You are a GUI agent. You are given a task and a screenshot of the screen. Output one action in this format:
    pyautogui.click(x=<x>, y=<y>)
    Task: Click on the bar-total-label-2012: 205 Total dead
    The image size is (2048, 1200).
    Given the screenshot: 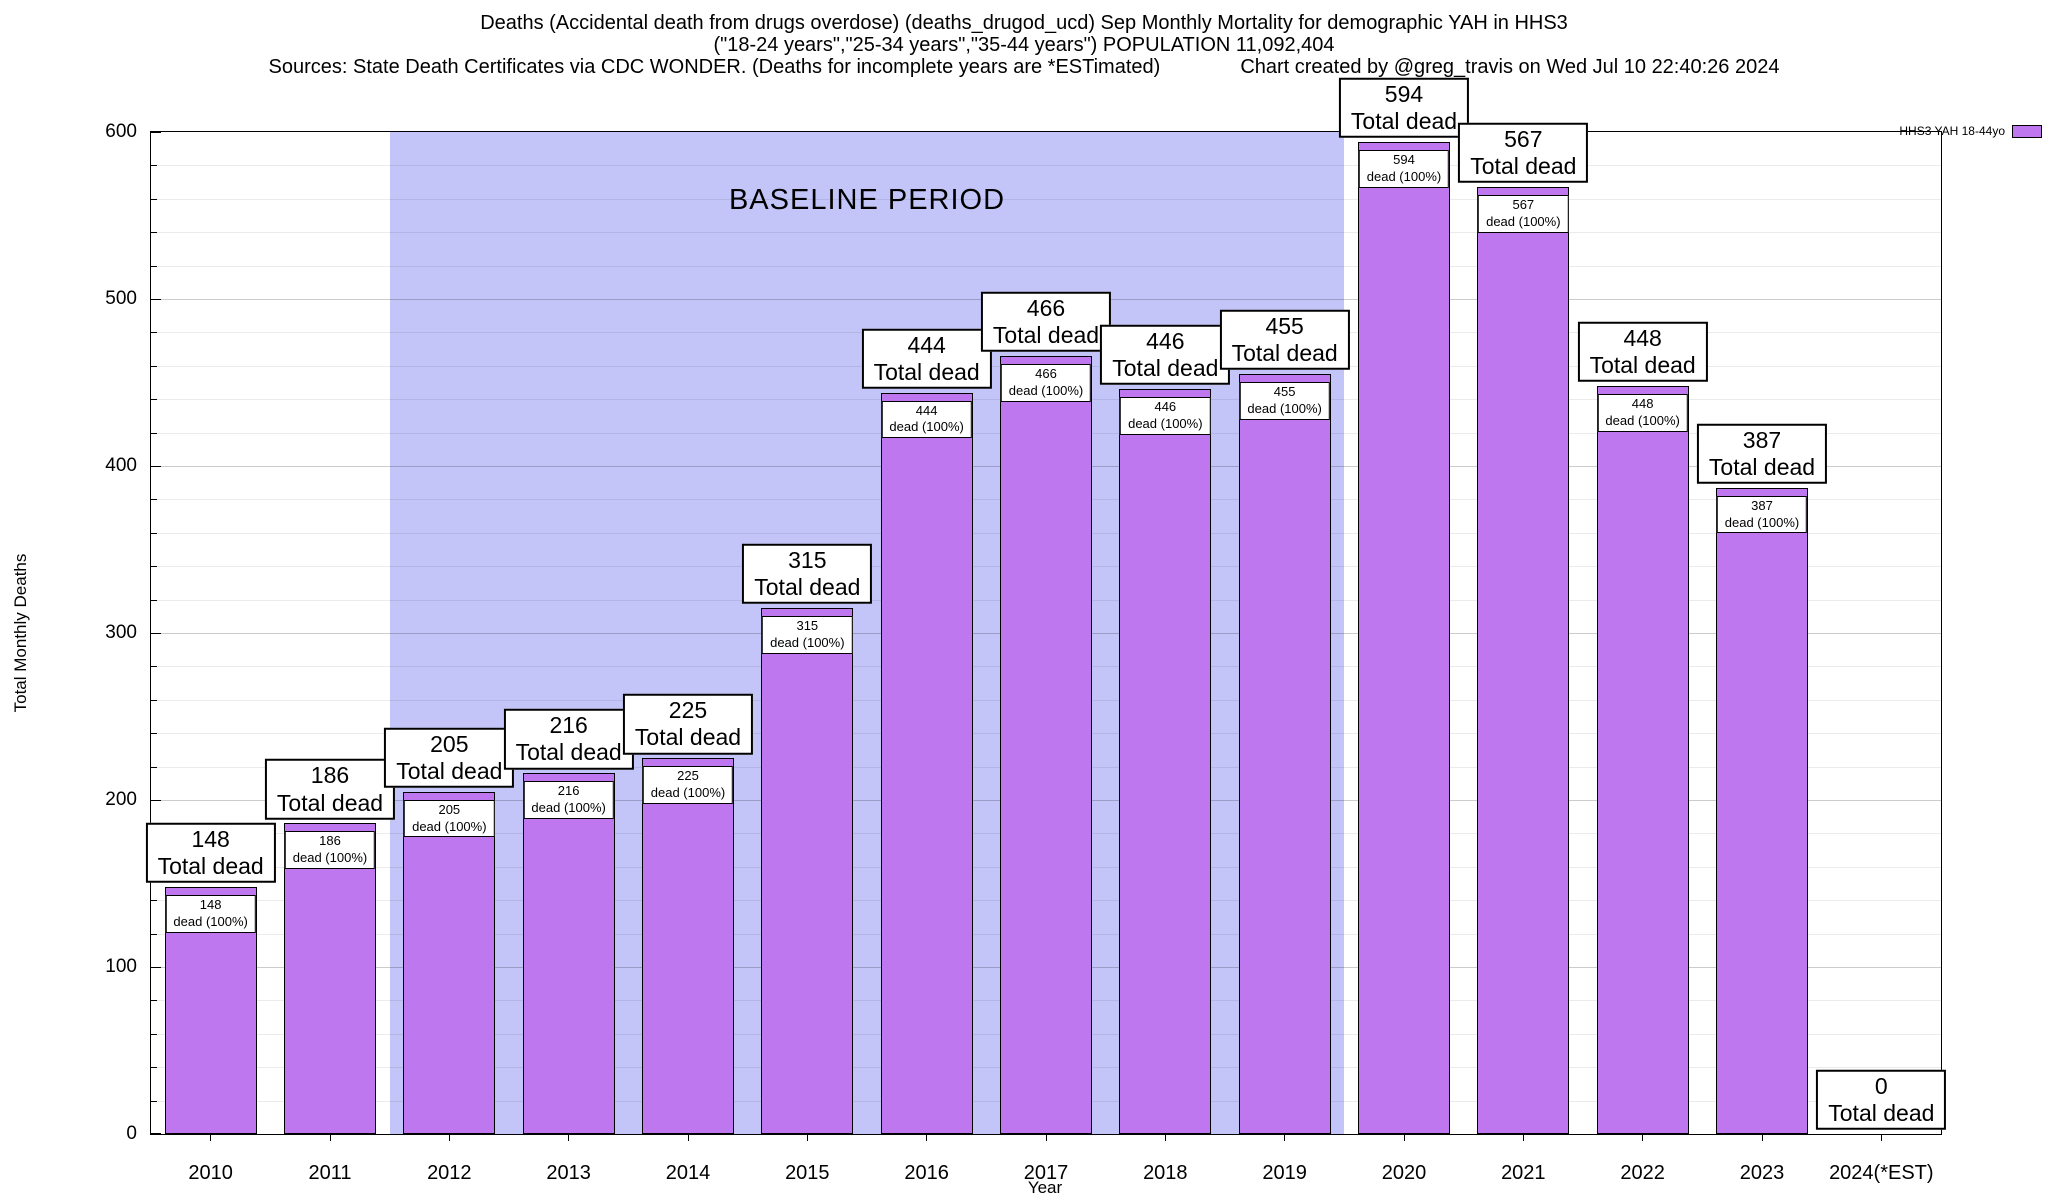 What is the action you would take?
    pyautogui.click(x=449, y=757)
    